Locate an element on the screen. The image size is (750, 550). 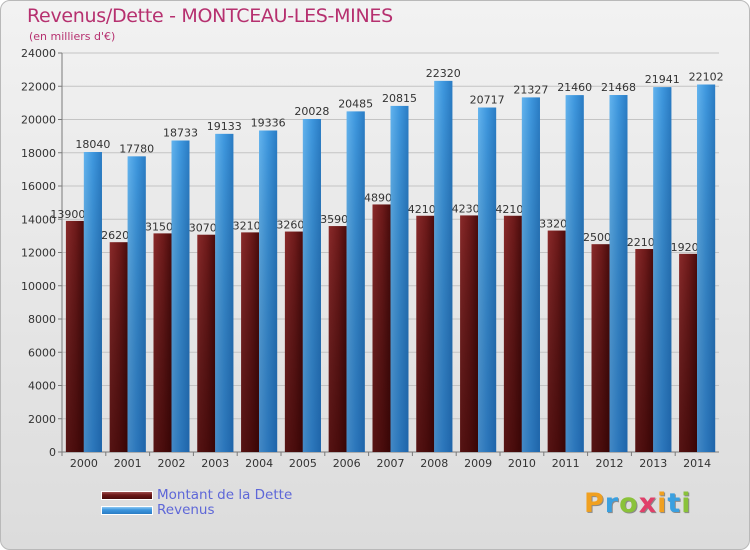
x-tick-label: 2009 is located at coordinates (478, 463).